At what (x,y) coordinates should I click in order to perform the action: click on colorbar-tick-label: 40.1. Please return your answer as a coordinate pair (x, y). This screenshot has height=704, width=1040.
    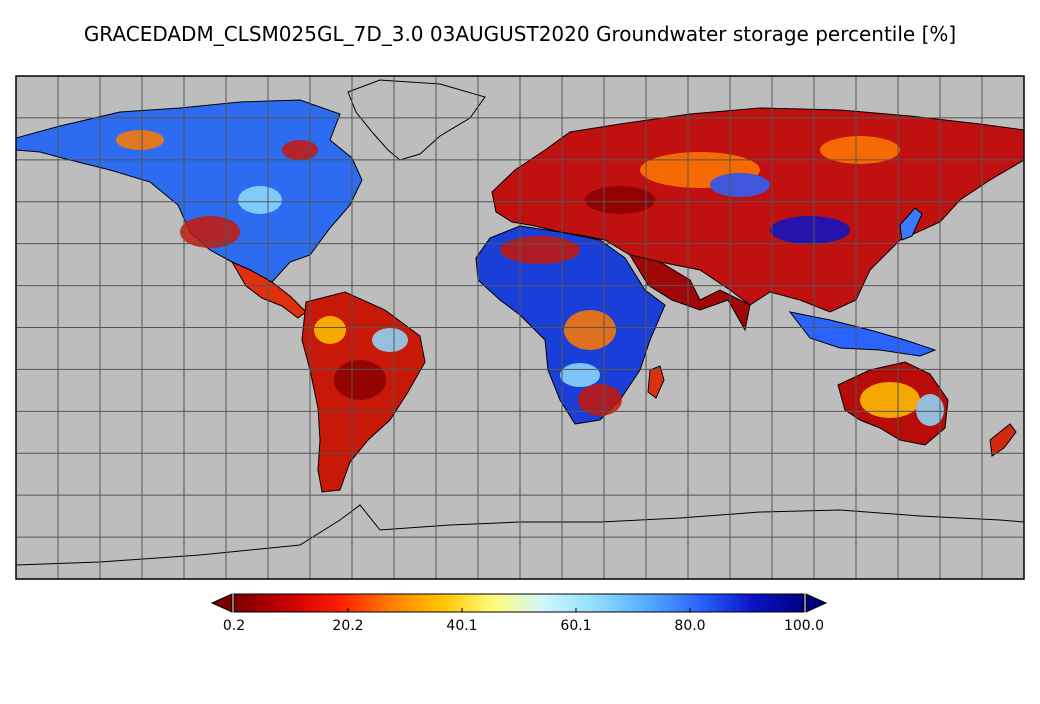
    Looking at the image, I should click on (461, 626).